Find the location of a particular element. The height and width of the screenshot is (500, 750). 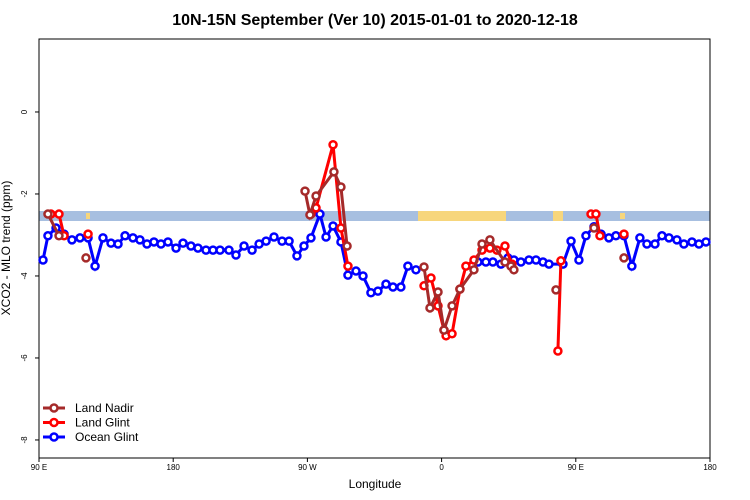

x-axis-label: Longitude is located at coordinates (375, 484).